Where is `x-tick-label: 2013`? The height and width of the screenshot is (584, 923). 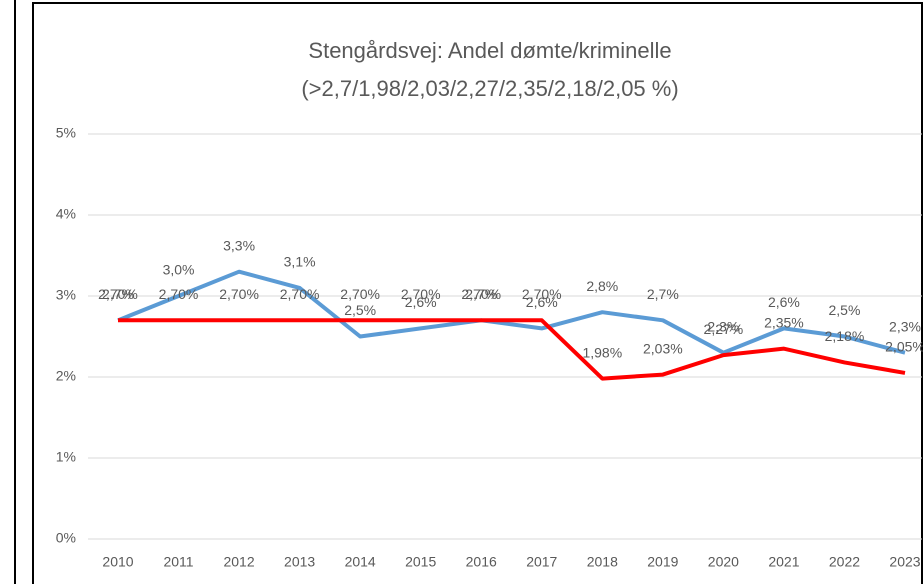
x-tick-label: 2013 is located at coordinates (299, 562).